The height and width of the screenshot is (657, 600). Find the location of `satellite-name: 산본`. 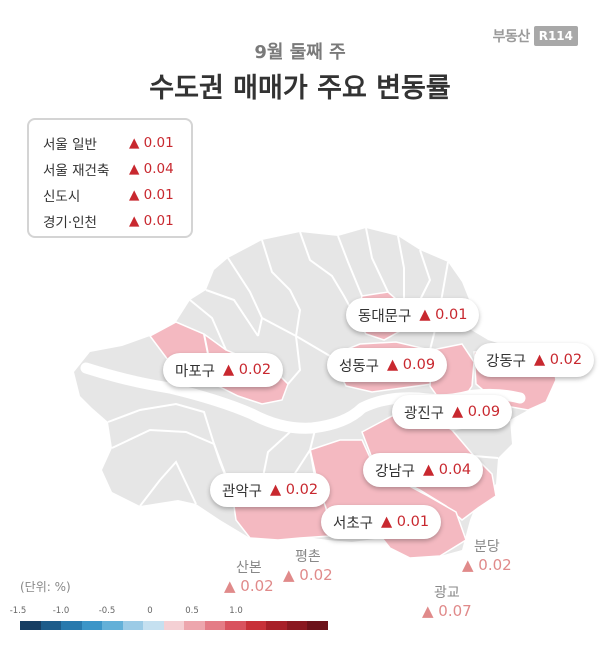

satellite-name: 산본 is located at coordinates (248, 568).